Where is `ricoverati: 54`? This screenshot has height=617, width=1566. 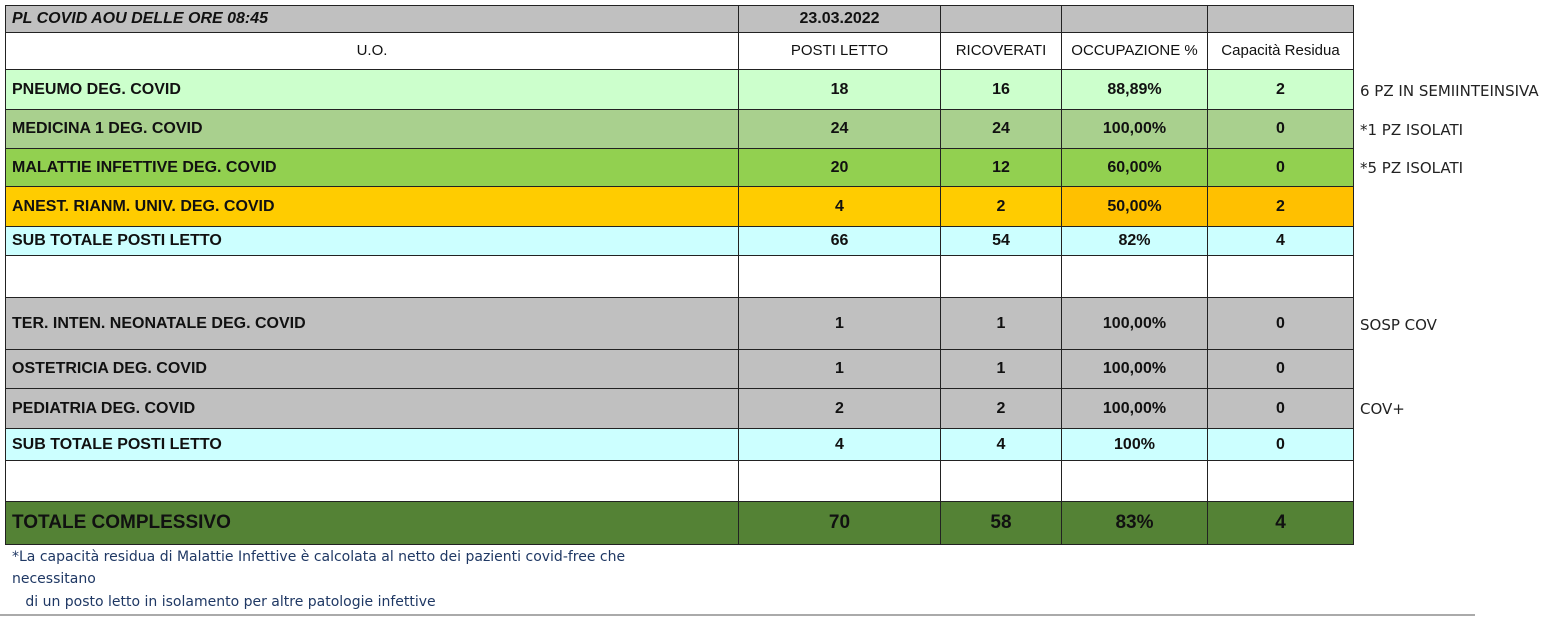 ricoverati: 54 is located at coordinates (1001, 241).